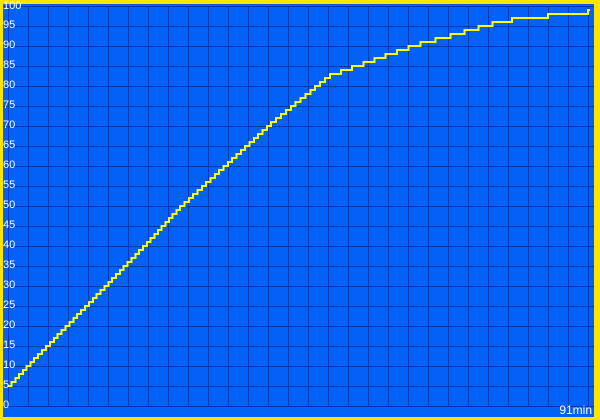 The width and height of the screenshot is (600, 420). I want to click on y-axis-tick-label: 90, so click(9, 45).